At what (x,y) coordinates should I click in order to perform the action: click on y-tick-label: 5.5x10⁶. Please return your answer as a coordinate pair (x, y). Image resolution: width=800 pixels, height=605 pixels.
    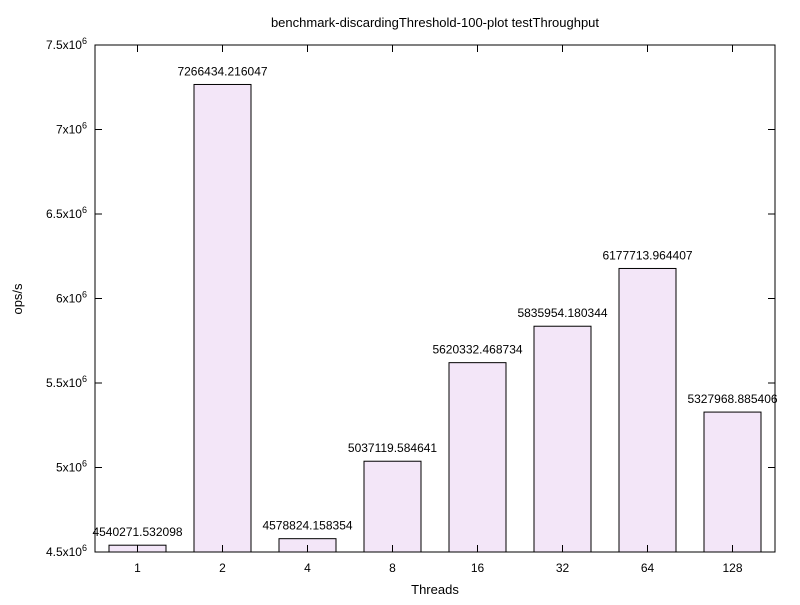
    Looking at the image, I should click on (66, 382).